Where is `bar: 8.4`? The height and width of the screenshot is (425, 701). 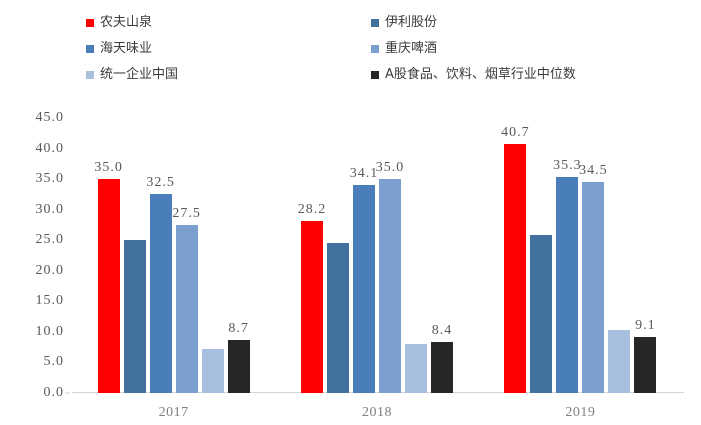 bar: 8.4 is located at coordinates (441, 358).